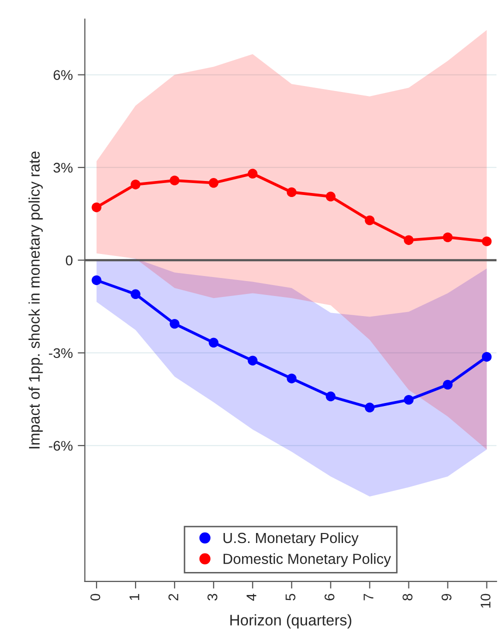  Describe the element at coordinates (369, 597) in the screenshot. I see `x-tick-label: 7` at that location.